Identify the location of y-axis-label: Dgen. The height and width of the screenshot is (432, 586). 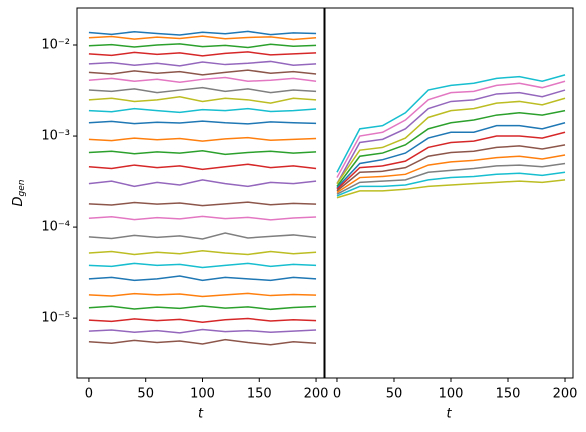
(19, 192).